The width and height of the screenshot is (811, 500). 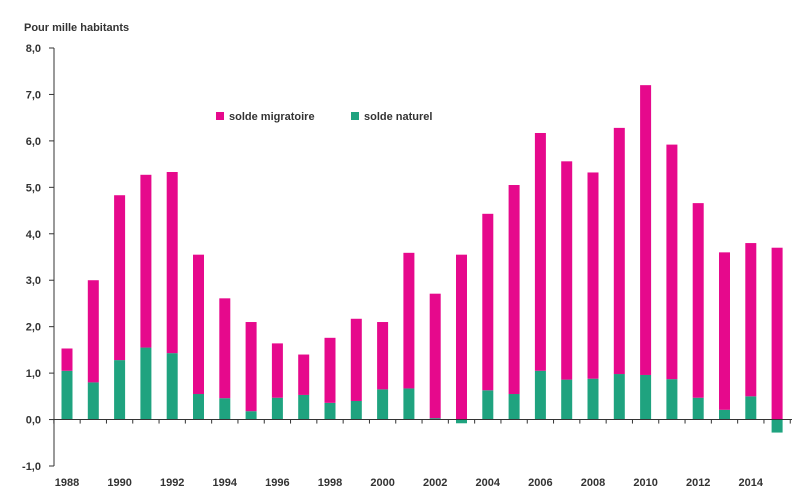 What do you see at coordinates (67, 483) in the screenshot?
I see `x-tick-label: 1988` at bounding box center [67, 483].